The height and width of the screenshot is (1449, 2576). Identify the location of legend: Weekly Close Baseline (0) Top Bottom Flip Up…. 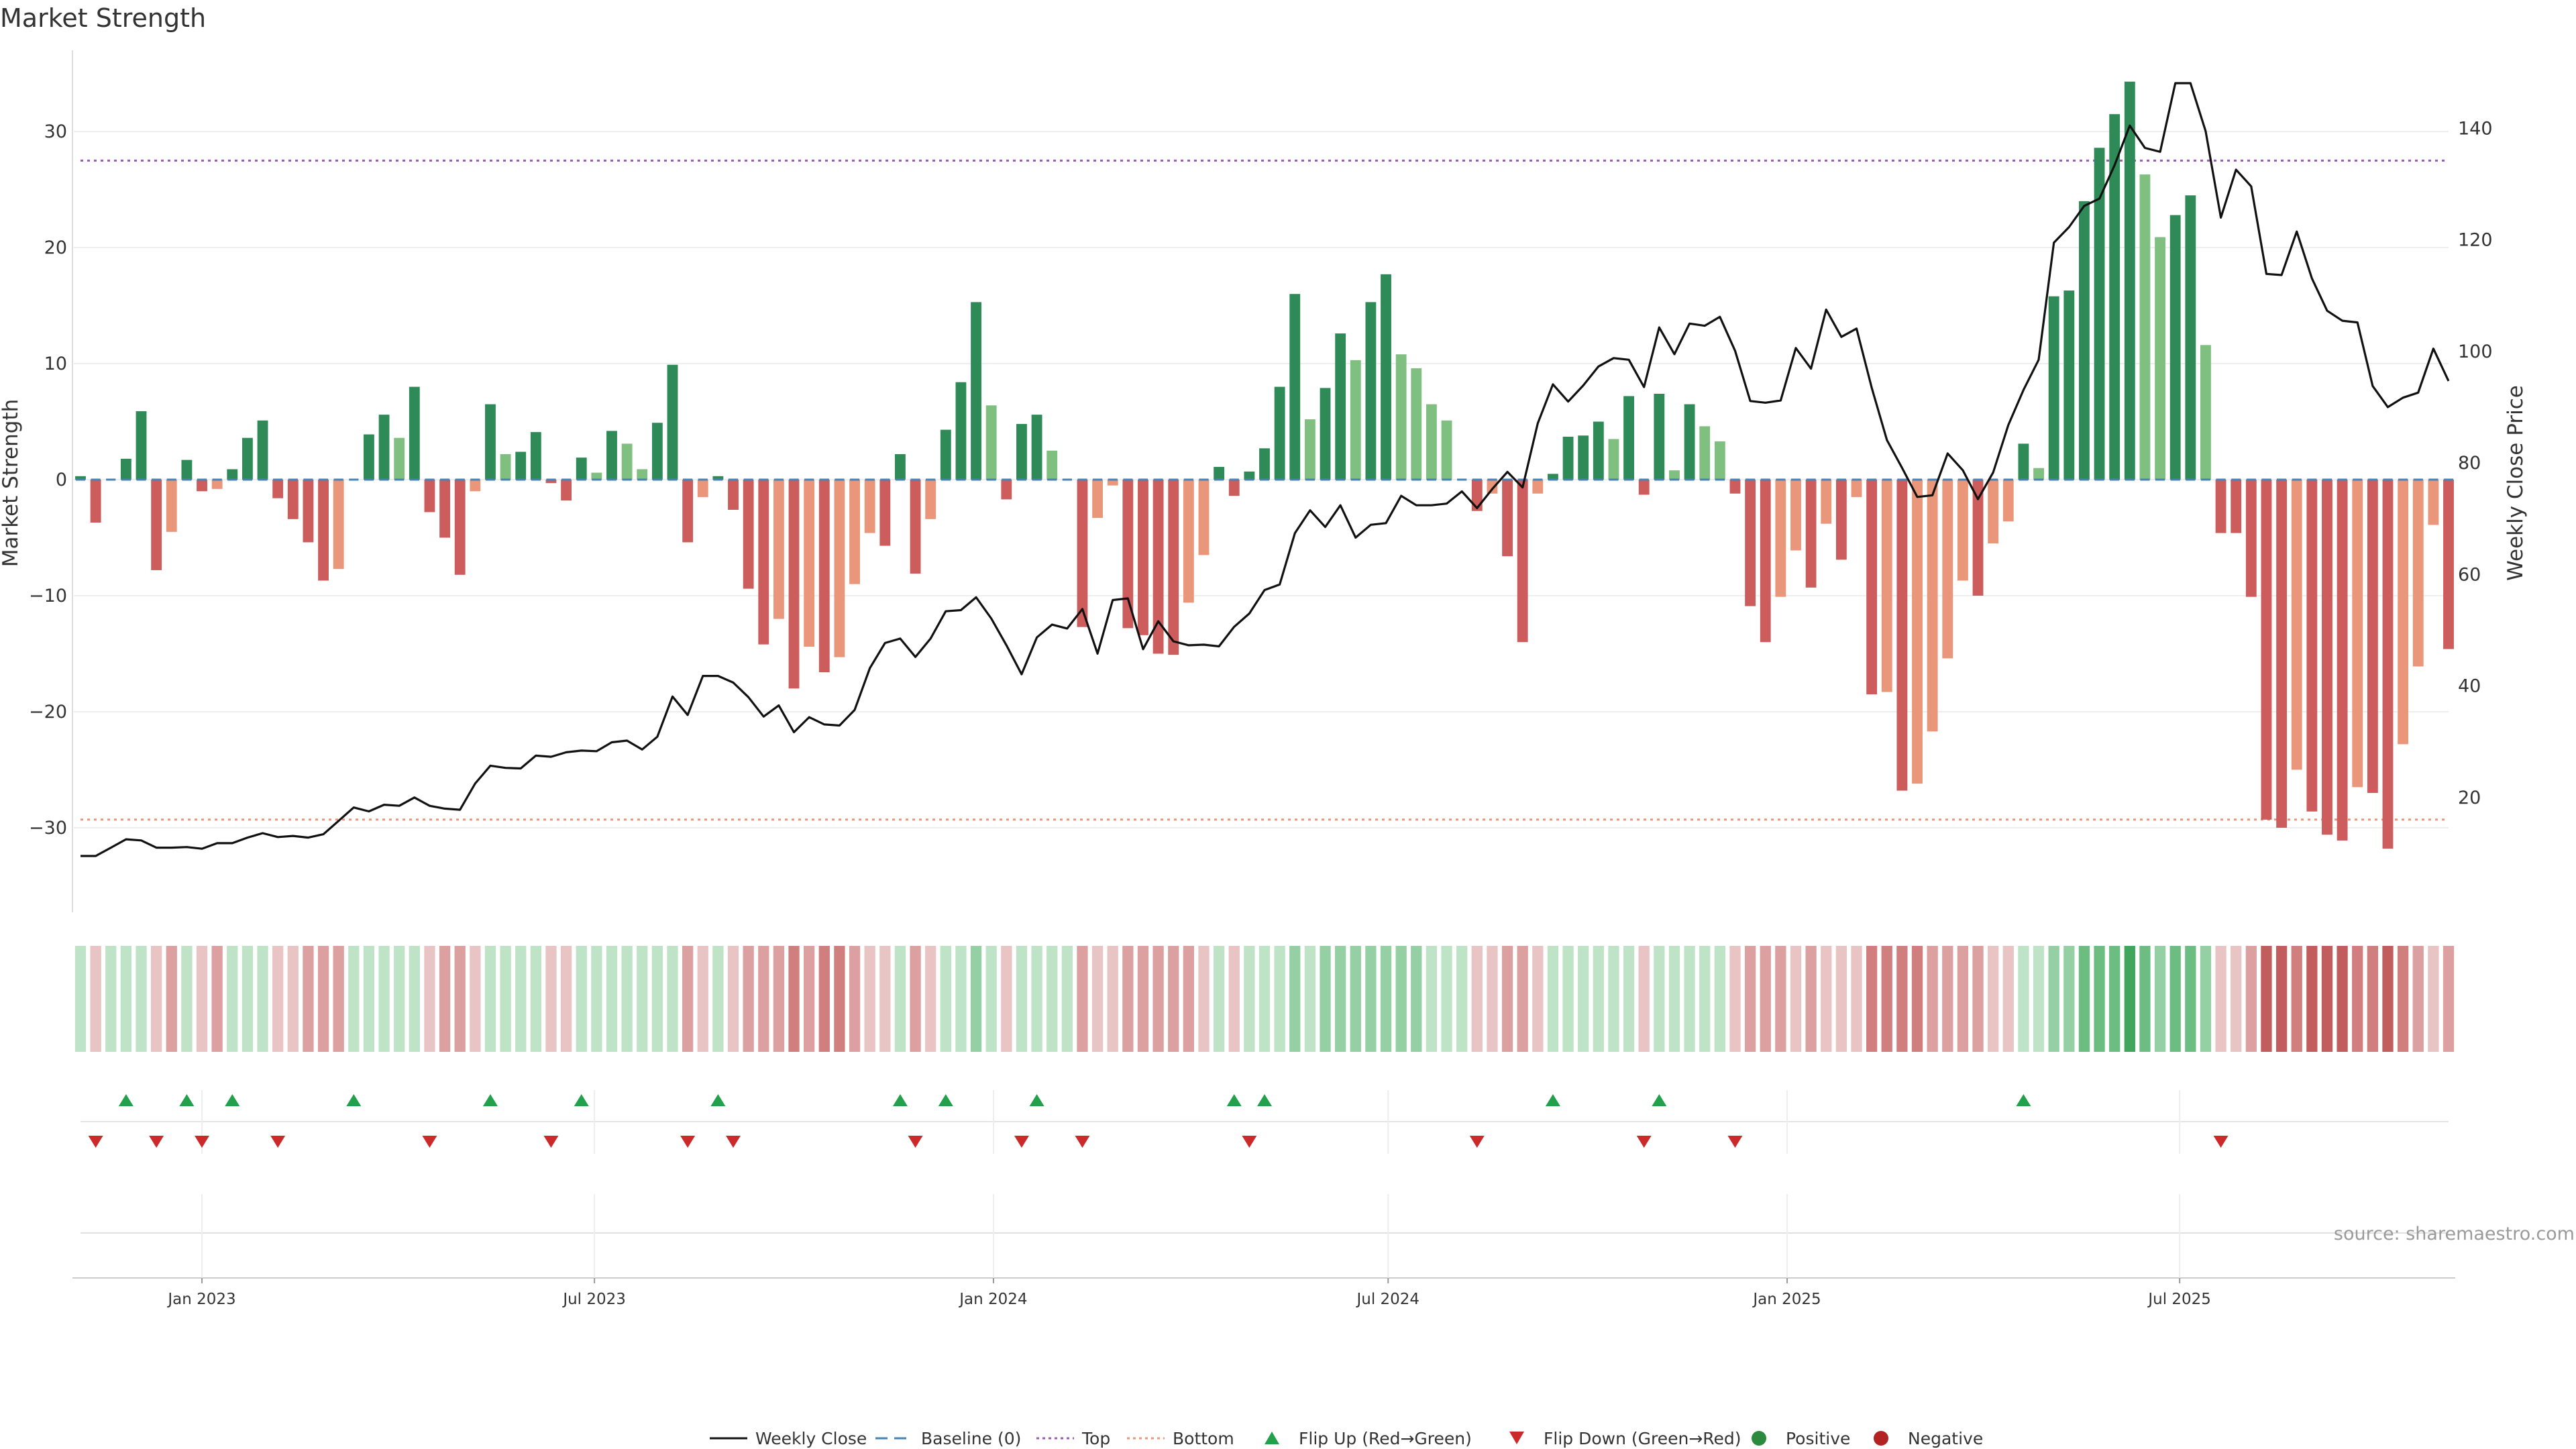
(1346, 1438).